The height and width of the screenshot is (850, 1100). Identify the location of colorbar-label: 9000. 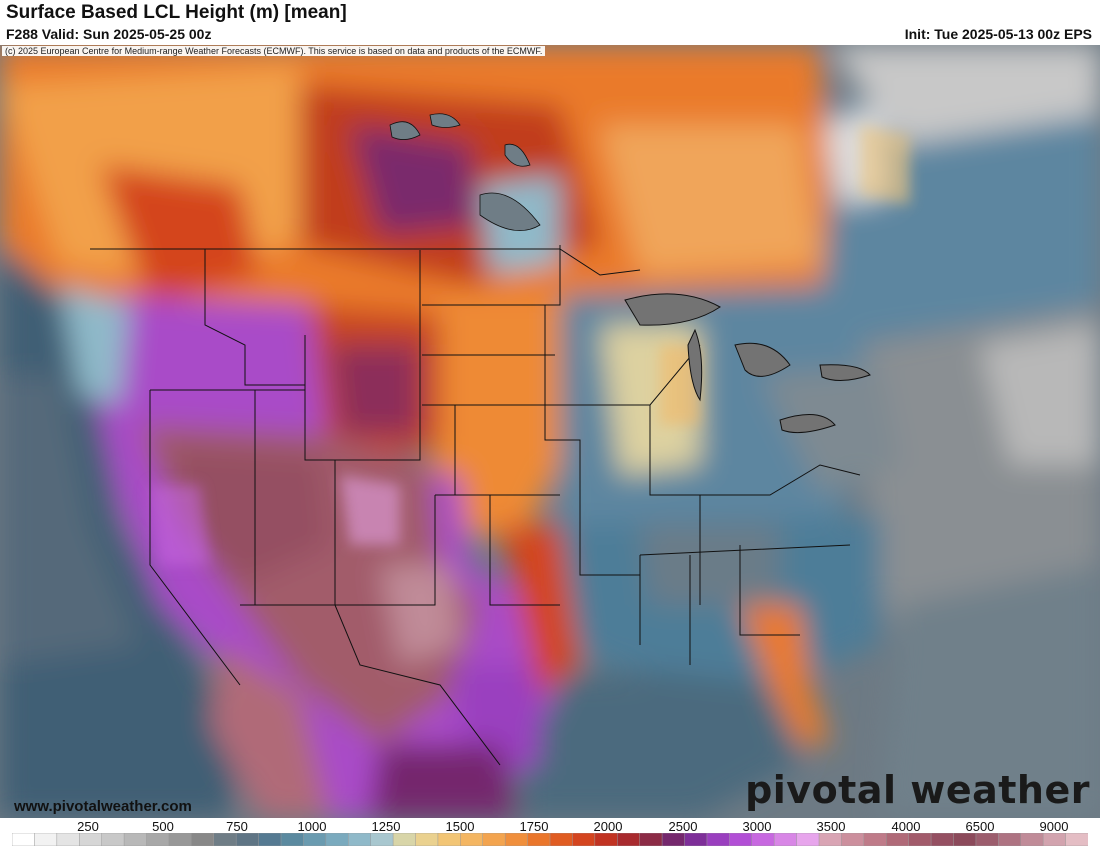
(1054, 826).